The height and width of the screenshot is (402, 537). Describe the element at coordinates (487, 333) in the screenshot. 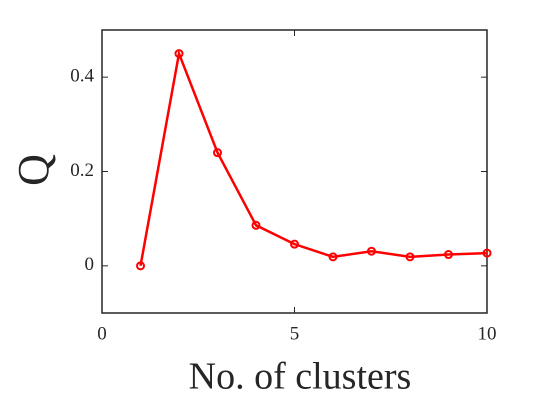

I see `x-tick-label: 10` at that location.